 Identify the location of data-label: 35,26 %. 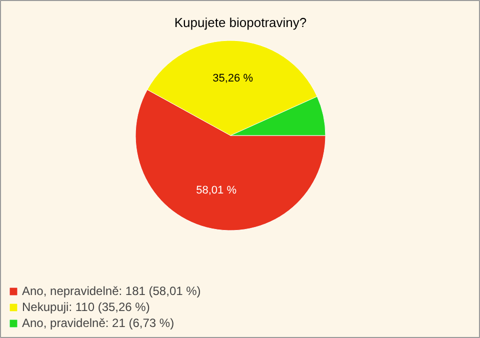
(233, 78).